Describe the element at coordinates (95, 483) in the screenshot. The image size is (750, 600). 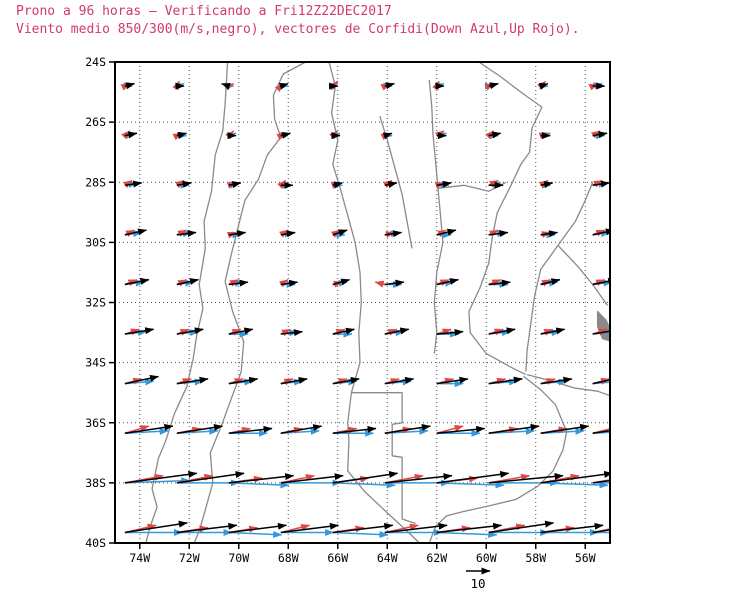
I see `lat-tick-label: 38S` at that location.